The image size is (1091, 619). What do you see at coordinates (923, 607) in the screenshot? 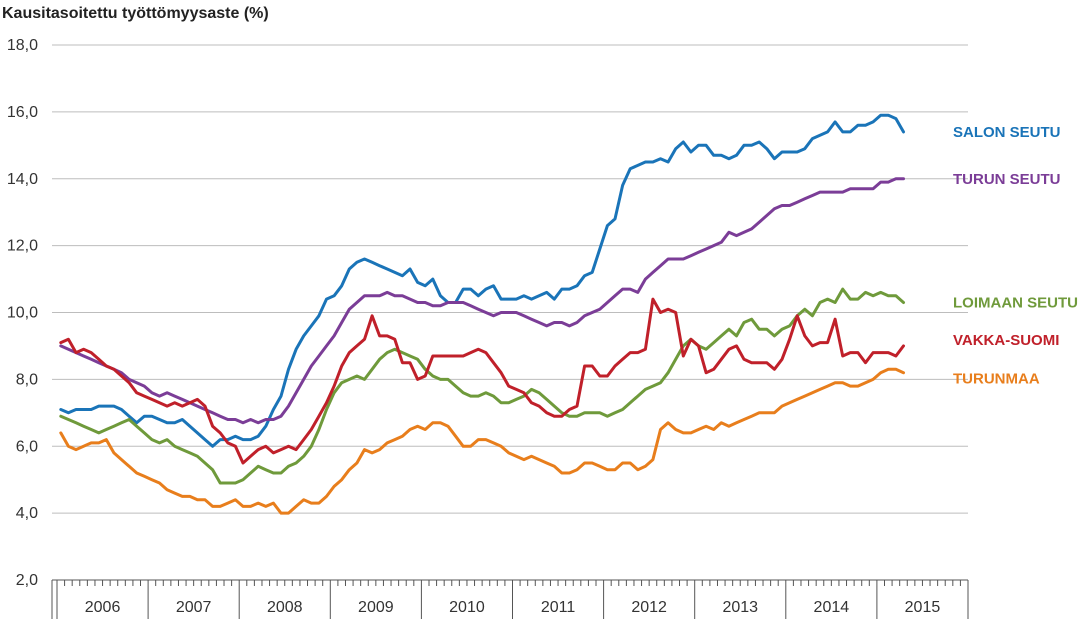
I see `x-tick-label: 2015` at bounding box center [923, 607].